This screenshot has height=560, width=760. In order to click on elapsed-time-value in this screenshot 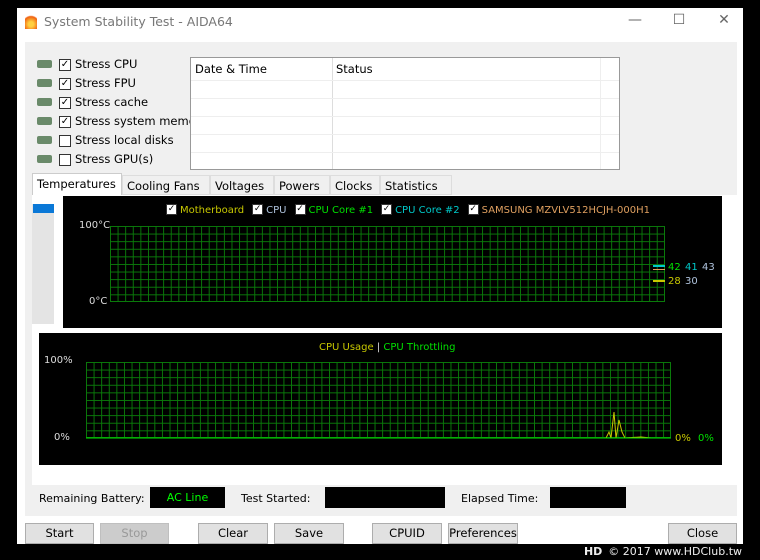, I will do `click(588, 497)`.